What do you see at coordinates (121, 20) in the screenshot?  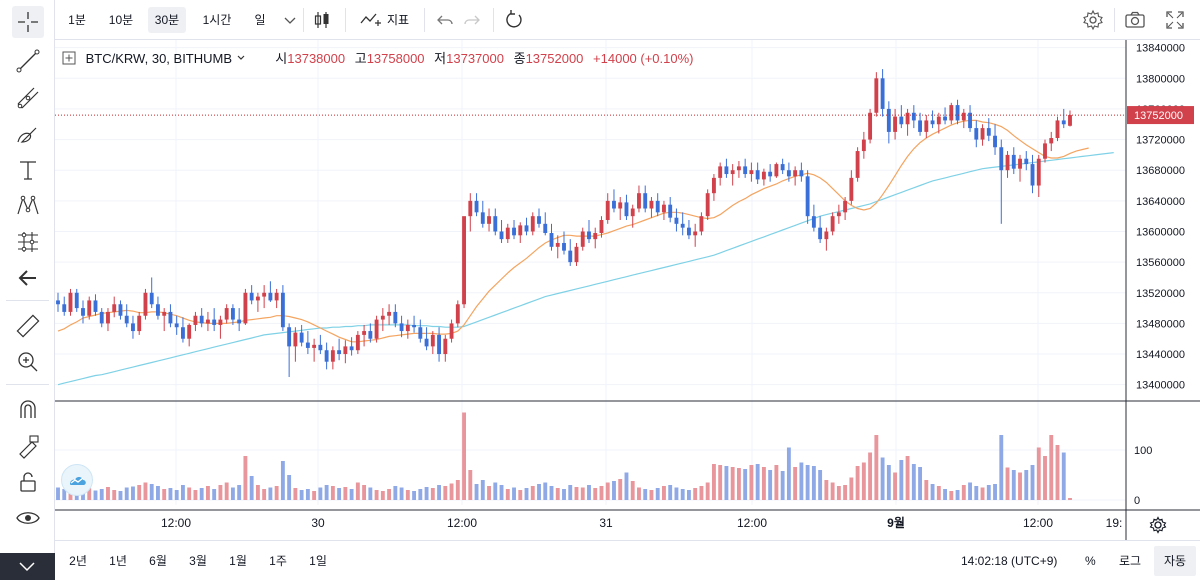 I see `interval-10m-button: 10분` at bounding box center [121, 20].